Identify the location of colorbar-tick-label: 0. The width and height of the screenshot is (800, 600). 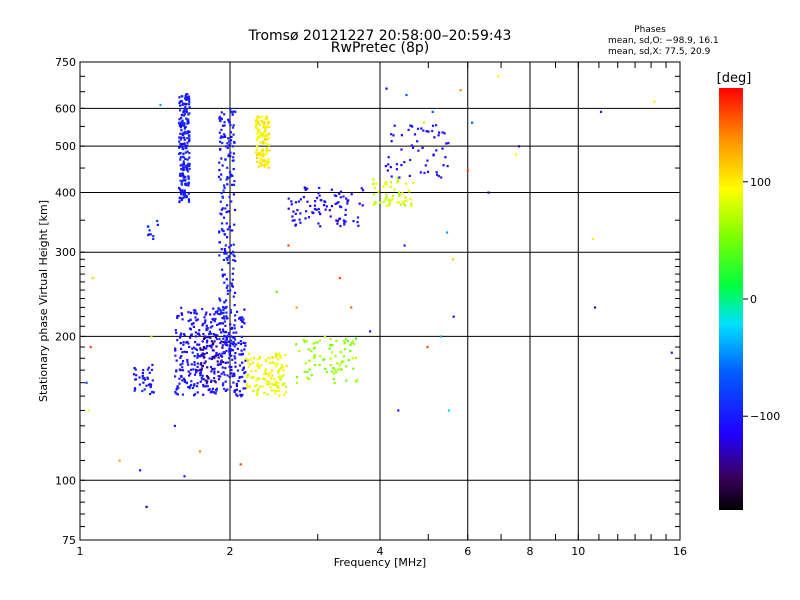
(753, 299).